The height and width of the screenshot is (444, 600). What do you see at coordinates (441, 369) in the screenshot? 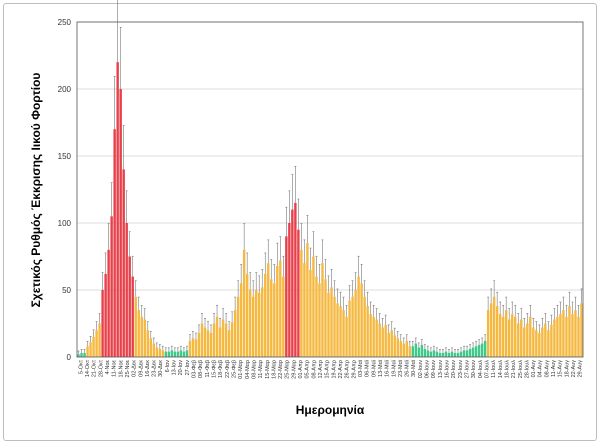
I see `x-tick-label: 13-Ιουν` at bounding box center [441, 369].